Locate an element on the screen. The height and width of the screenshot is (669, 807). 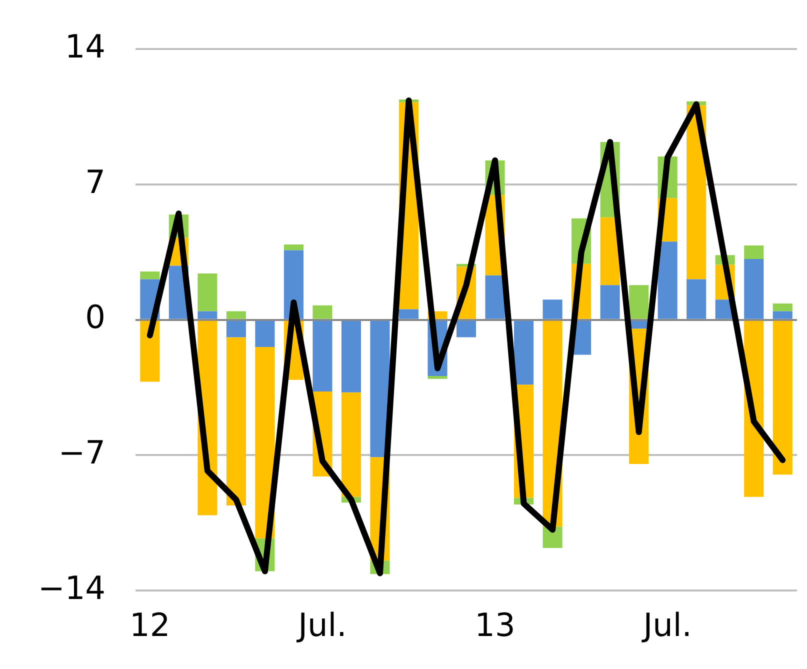
y-tick-label: −7 is located at coordinates (82, 453).